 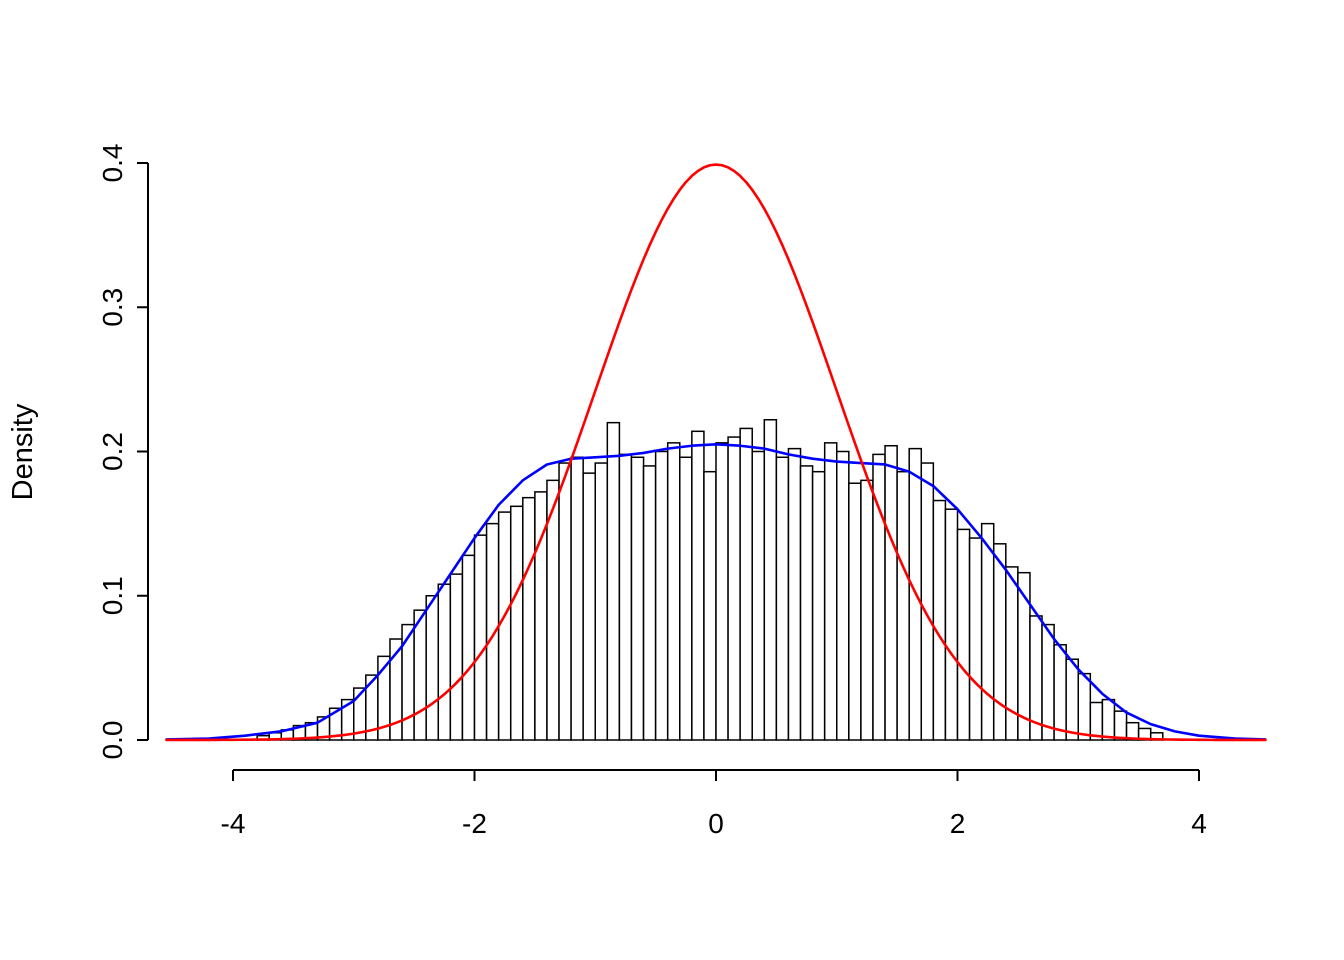 I want to click on y-axis-tick-label: 0.1, so click(x=112, y=595).